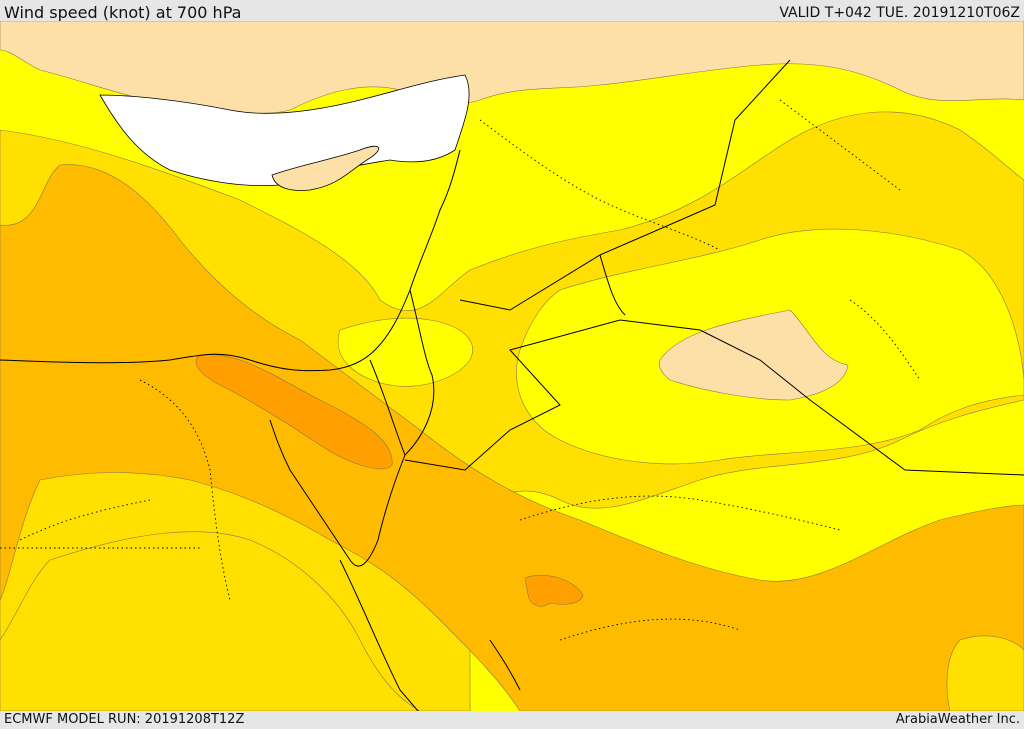 The image size is (1024, 729). What do you see at coordinates (754, 355) in the screenshot?
I see `wind-band-lowest-east` at bounding box center [754, 355].